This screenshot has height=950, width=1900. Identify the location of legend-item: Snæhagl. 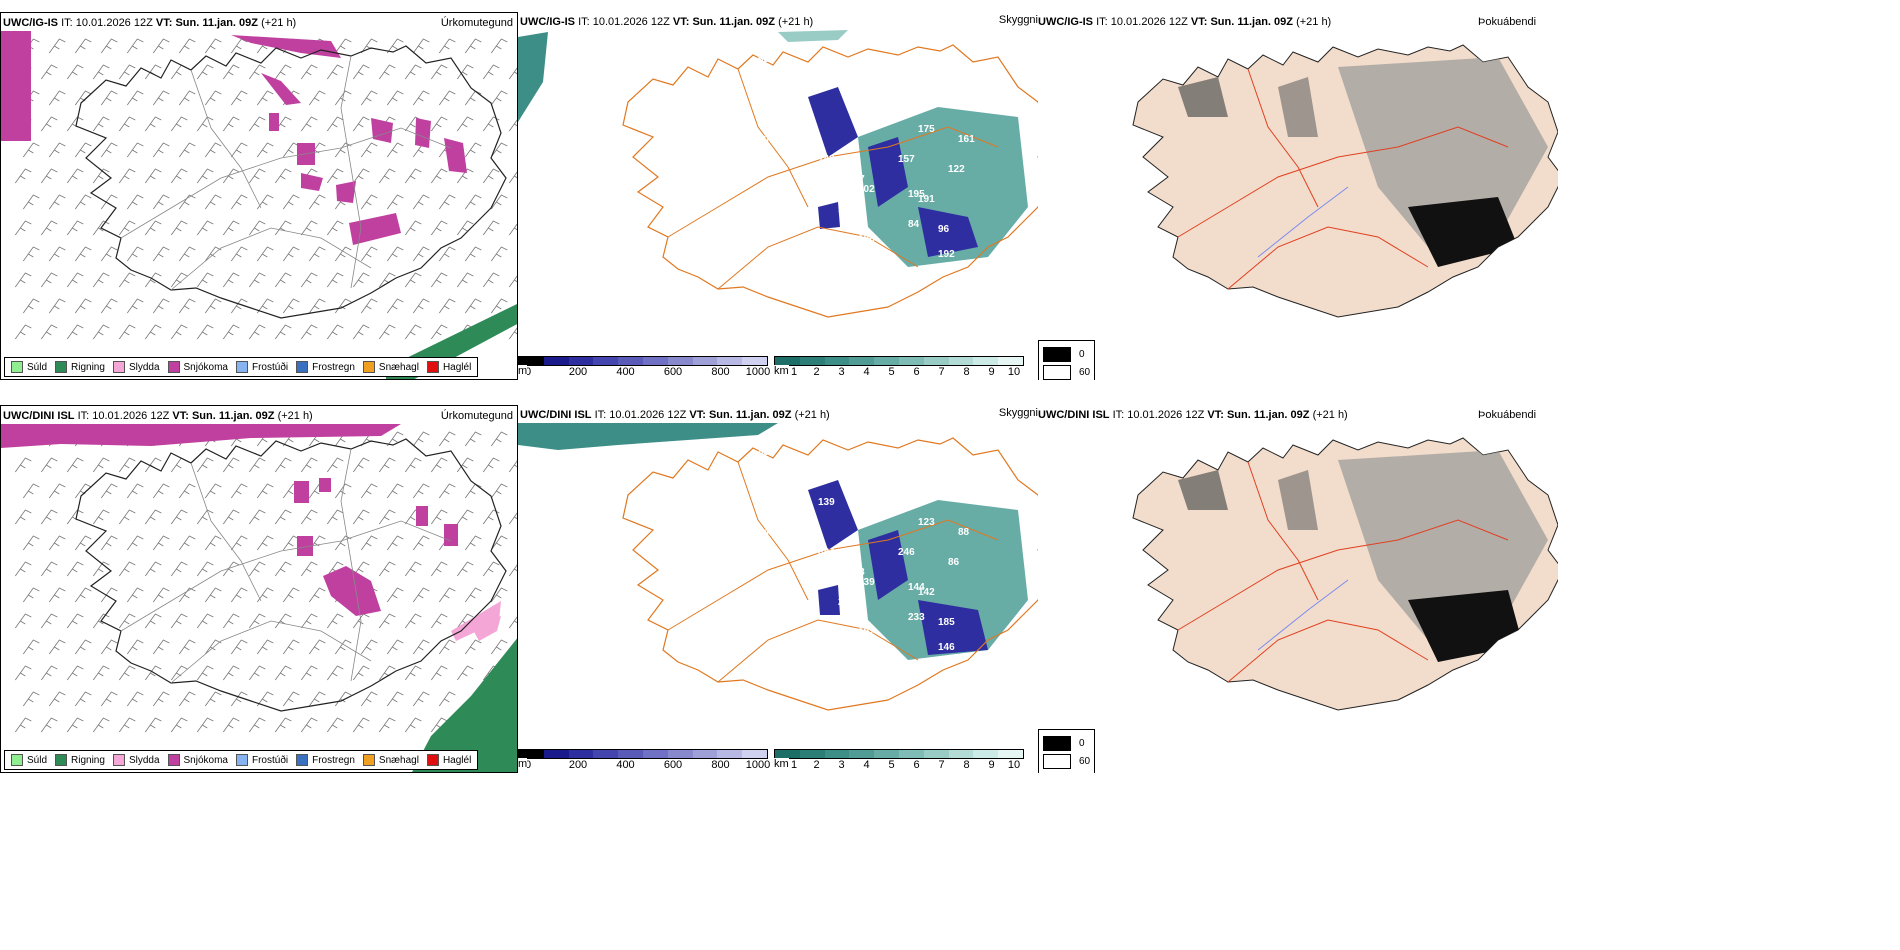
(390, 760).